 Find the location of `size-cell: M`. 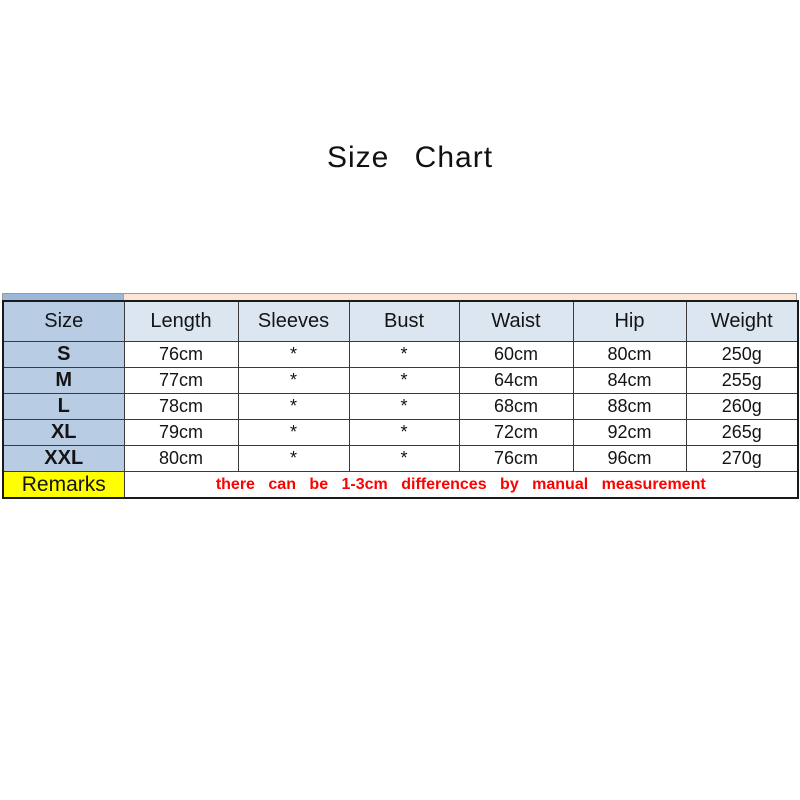

size-cell: M is located at coordinates (63, 380).